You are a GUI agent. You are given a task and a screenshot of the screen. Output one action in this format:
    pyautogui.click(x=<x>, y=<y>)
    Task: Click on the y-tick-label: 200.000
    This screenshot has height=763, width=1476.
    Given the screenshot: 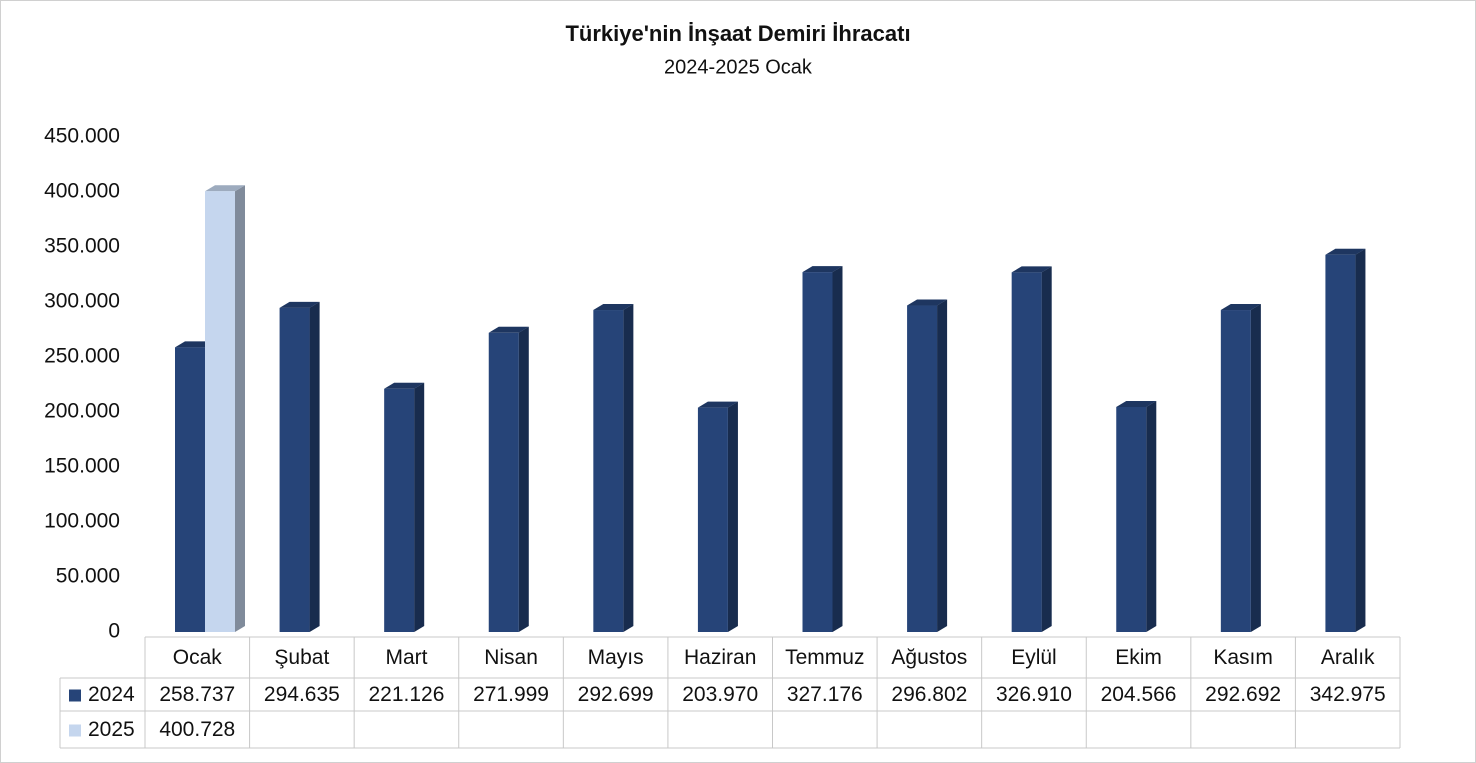 What is the action you would take?
    pyautogui.click(x=82, y=411)
    